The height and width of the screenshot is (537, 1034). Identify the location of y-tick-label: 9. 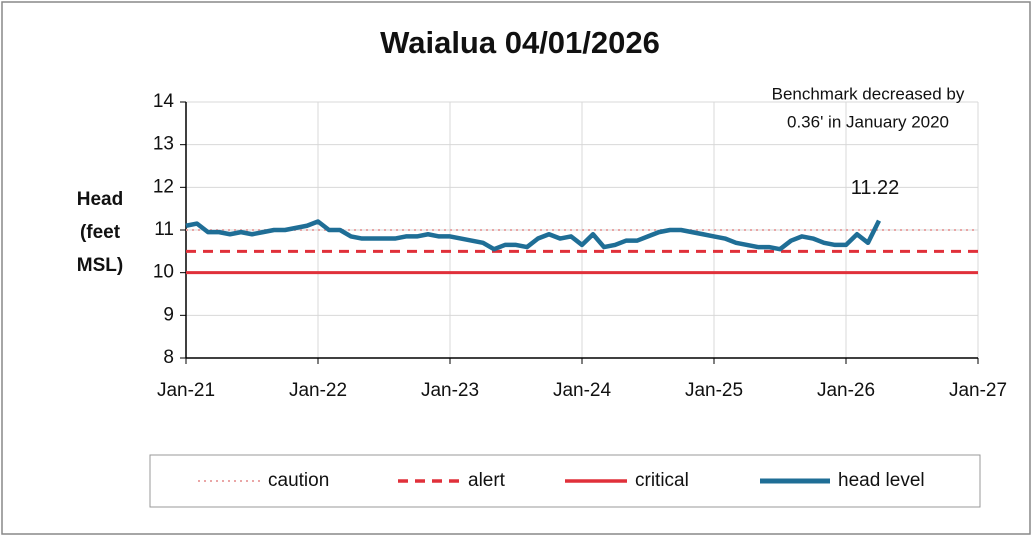
(168, 314).